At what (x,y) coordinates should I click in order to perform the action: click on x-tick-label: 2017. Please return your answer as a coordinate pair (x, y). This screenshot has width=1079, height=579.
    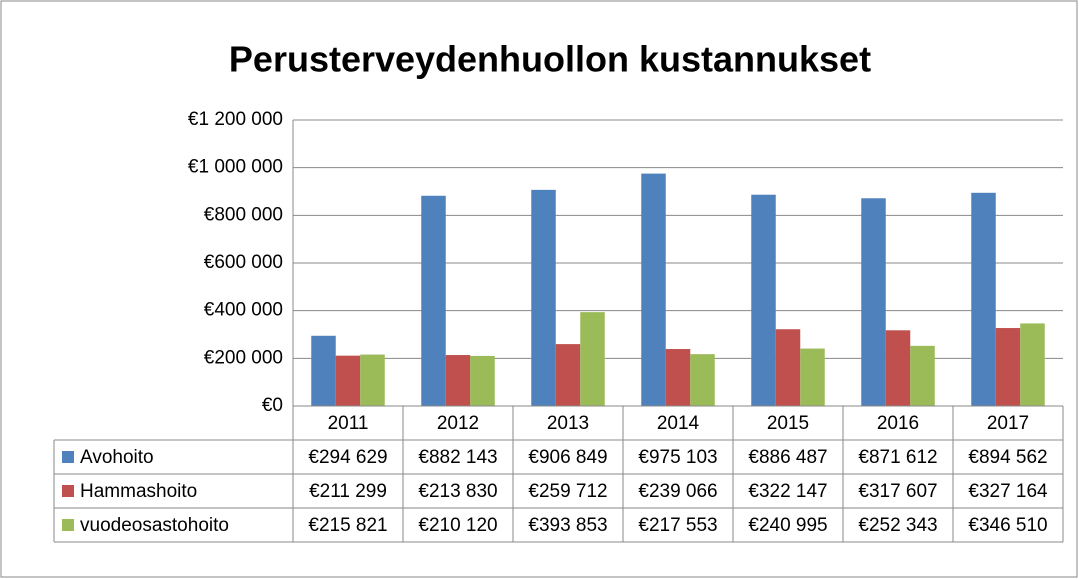
    Looking at the image, I should click on (1008, 423).